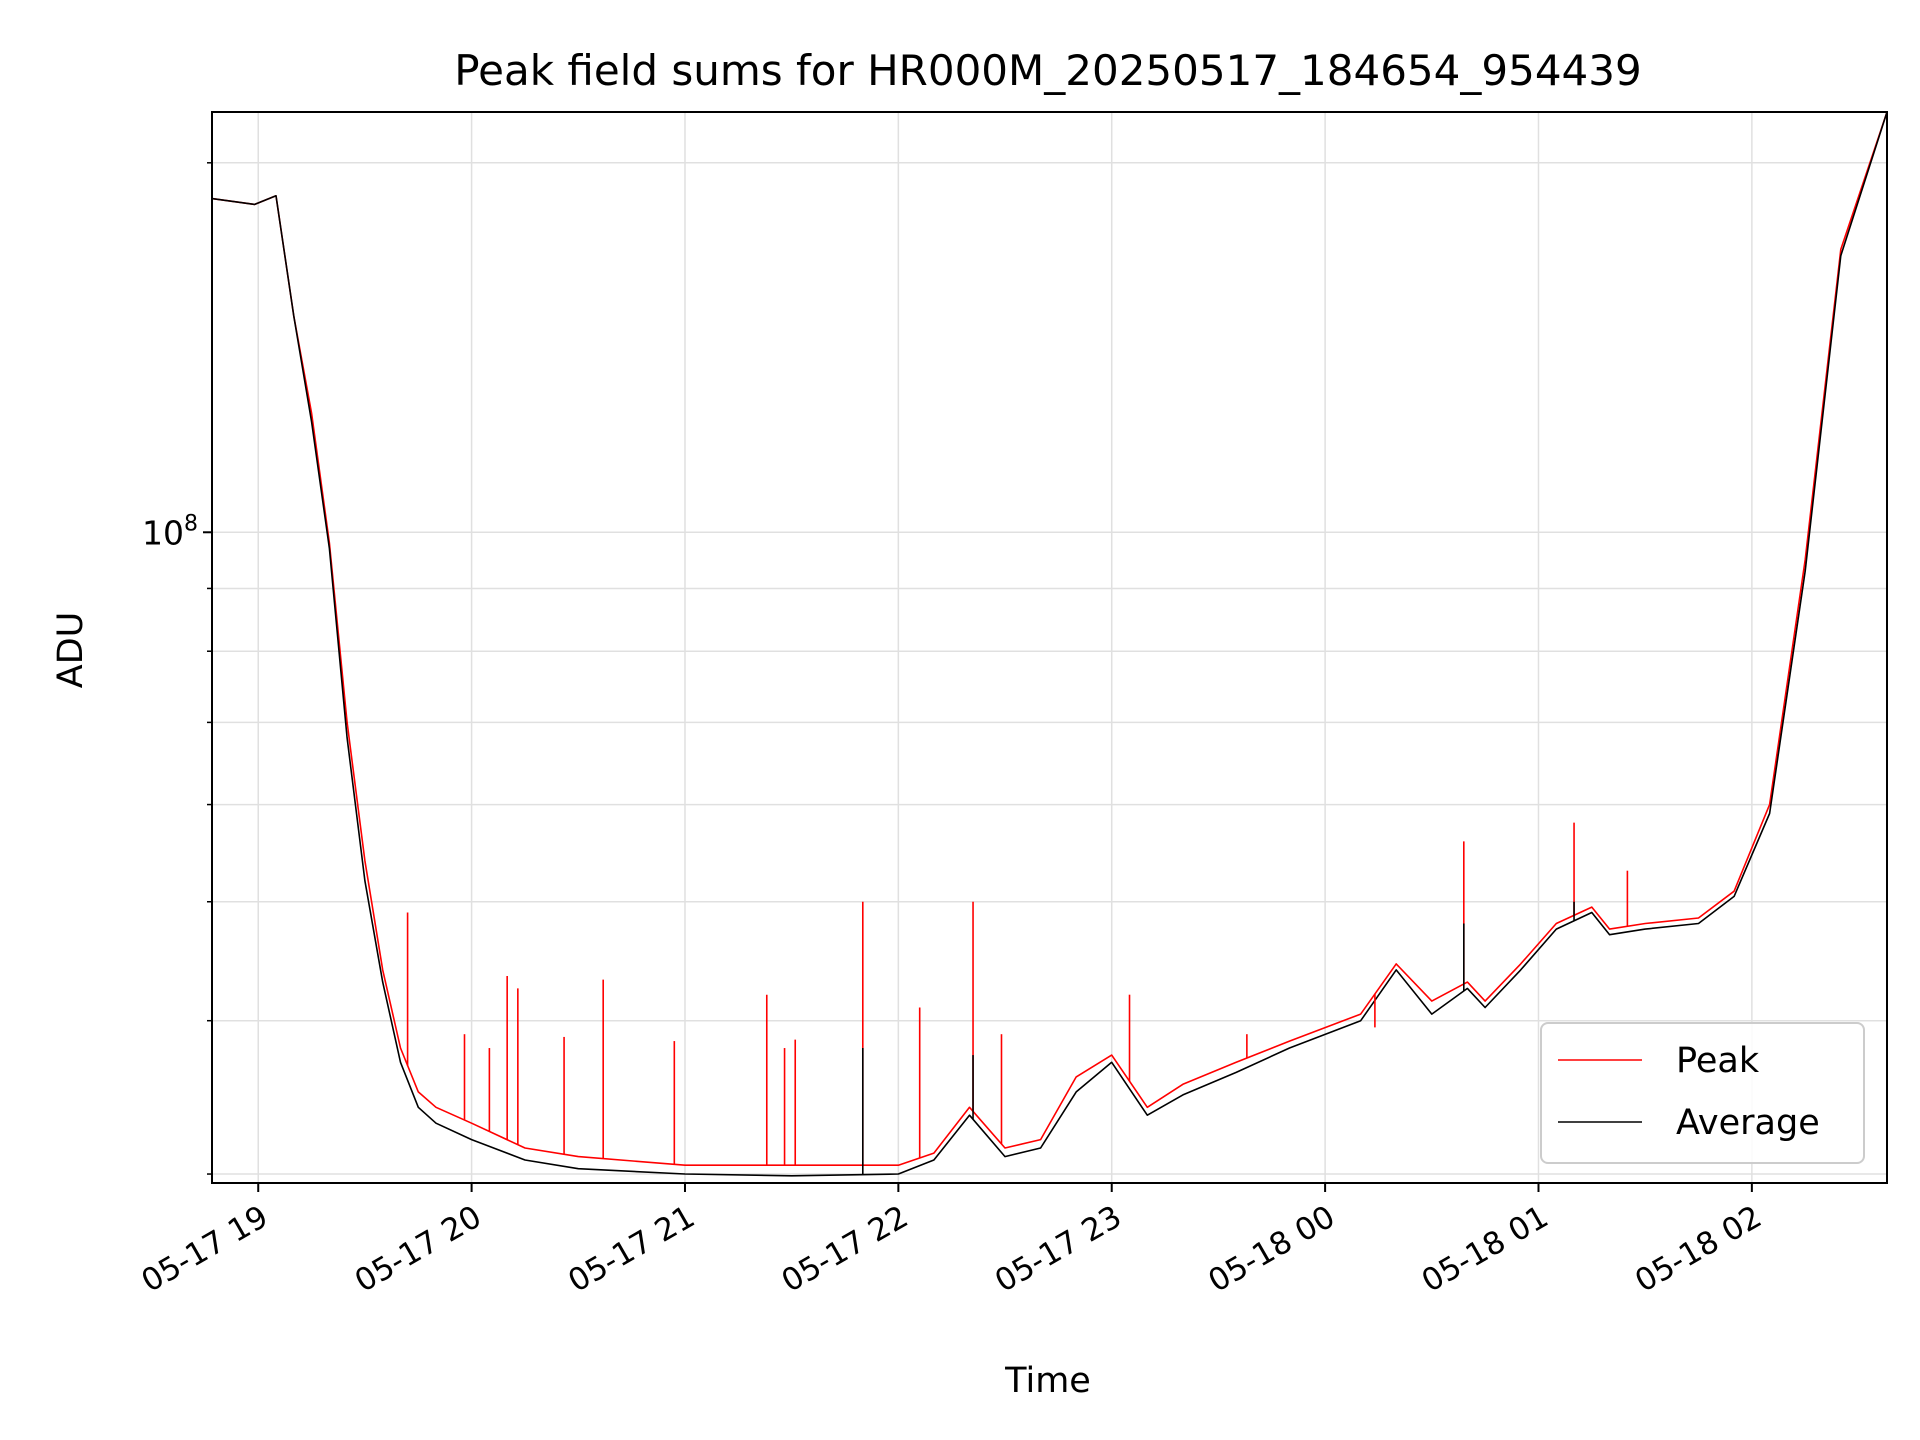  Describe the element at coordinates (191, 523) in the screenshot. I see `y-tick-label-exponent: 8` at that location.